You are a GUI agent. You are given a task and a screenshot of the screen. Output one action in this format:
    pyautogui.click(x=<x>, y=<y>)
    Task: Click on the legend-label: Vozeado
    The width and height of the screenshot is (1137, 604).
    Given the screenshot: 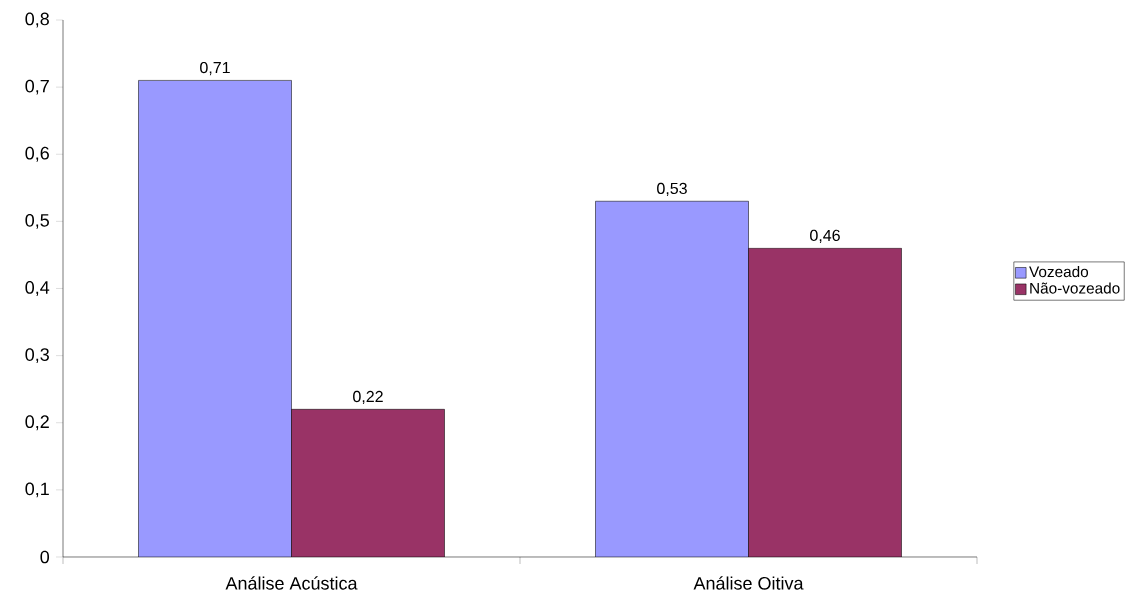 What is the action you would take?
    pyautogui.click(x=1059, y=271)
    